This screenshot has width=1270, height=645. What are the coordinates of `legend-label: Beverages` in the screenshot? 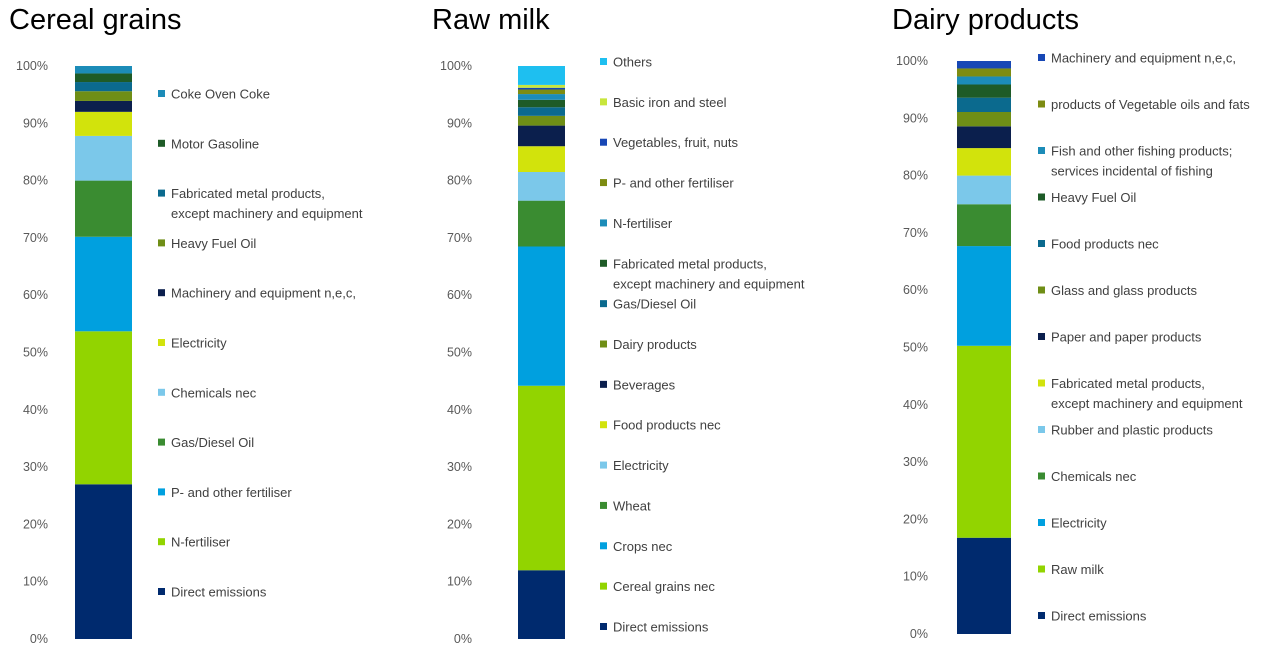 It's located at (644, 384).